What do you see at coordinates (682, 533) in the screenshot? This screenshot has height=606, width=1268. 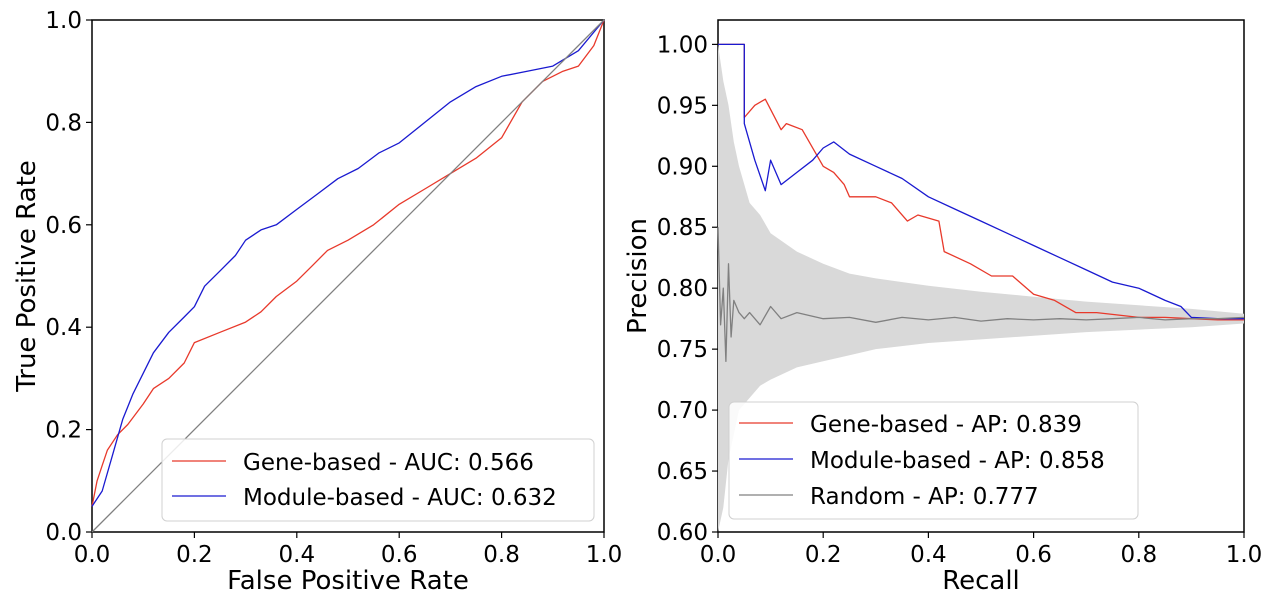 I see `pr-y-tick-label: 0.60` at bounding box center [682, 533].